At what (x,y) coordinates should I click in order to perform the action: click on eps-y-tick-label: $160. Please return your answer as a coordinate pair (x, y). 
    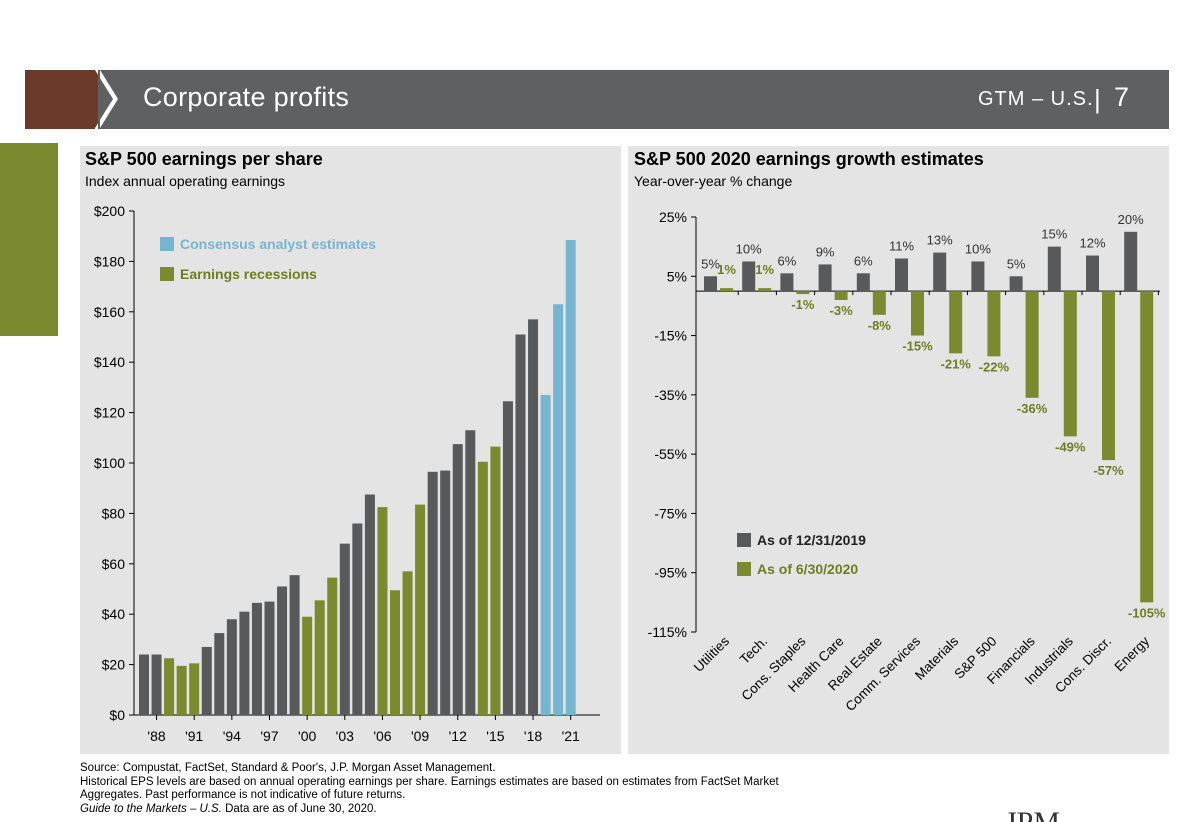
    Looking at the image, I should click on (109, 312).